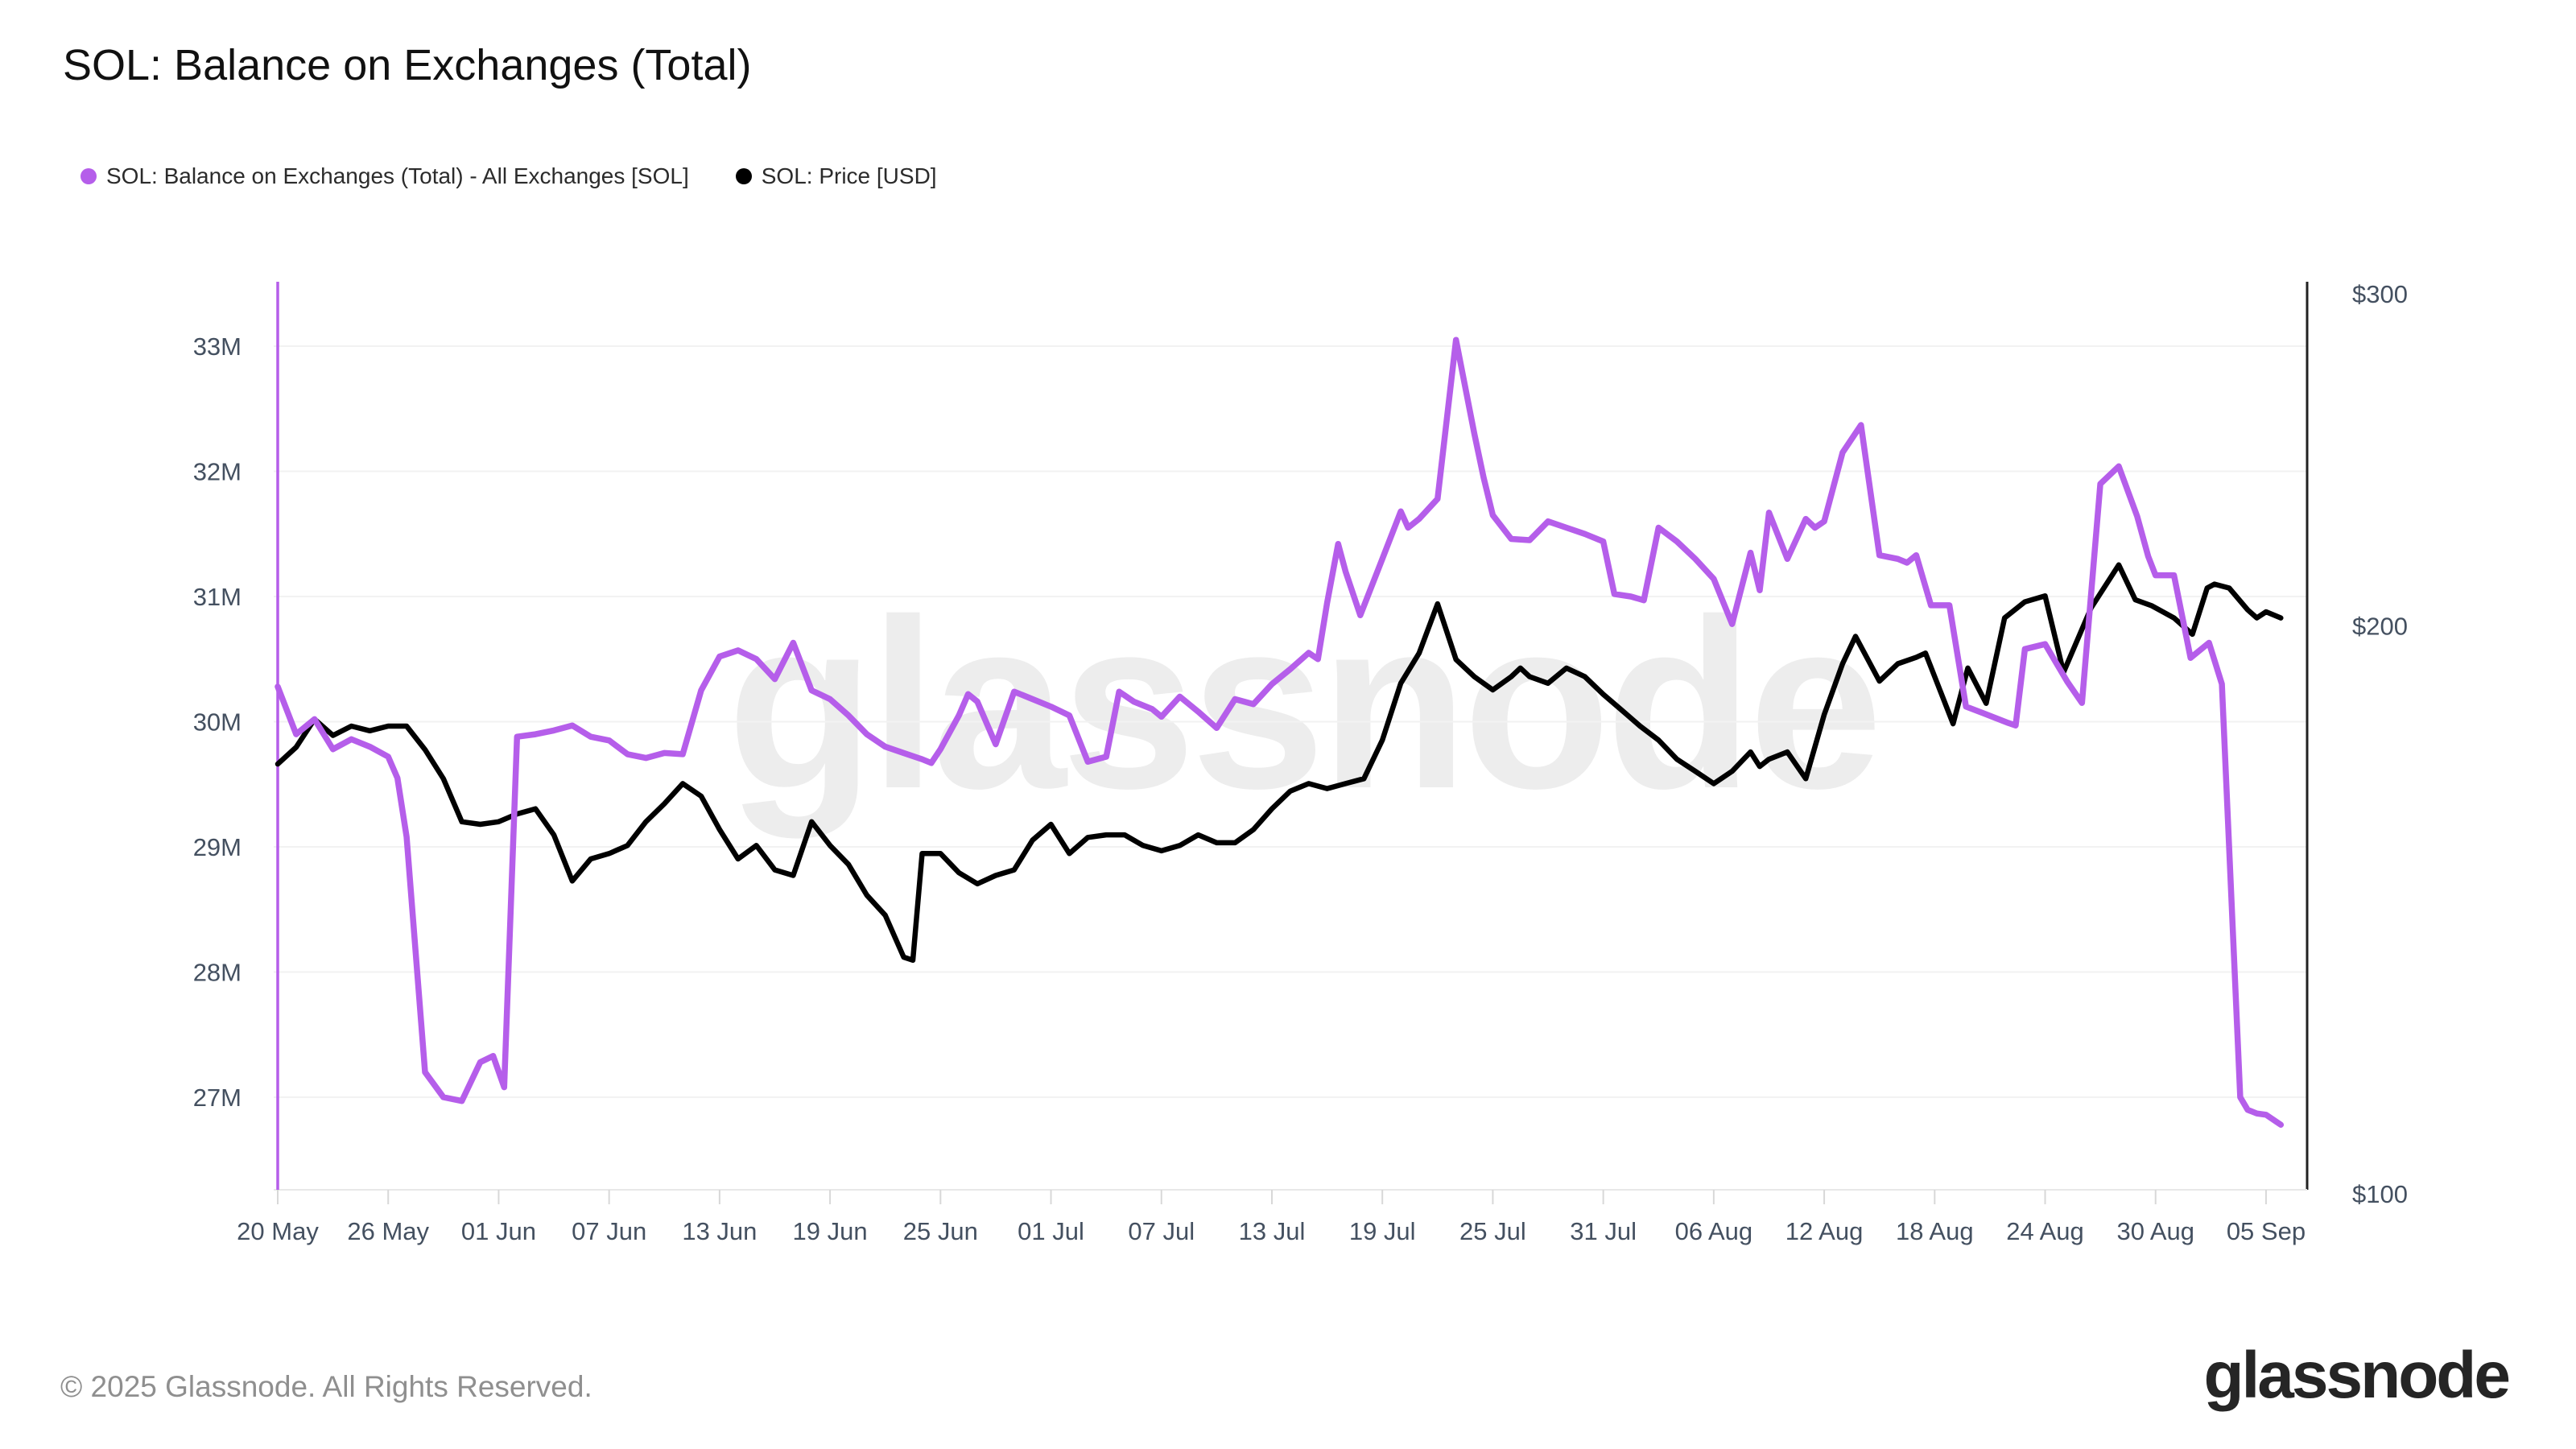 The image size is (2576, 1449). What do you see at coordinates (217, 597) in the screenshot?
I see `left-axis-tick-label: 31M` at bounding box center [217, 597].